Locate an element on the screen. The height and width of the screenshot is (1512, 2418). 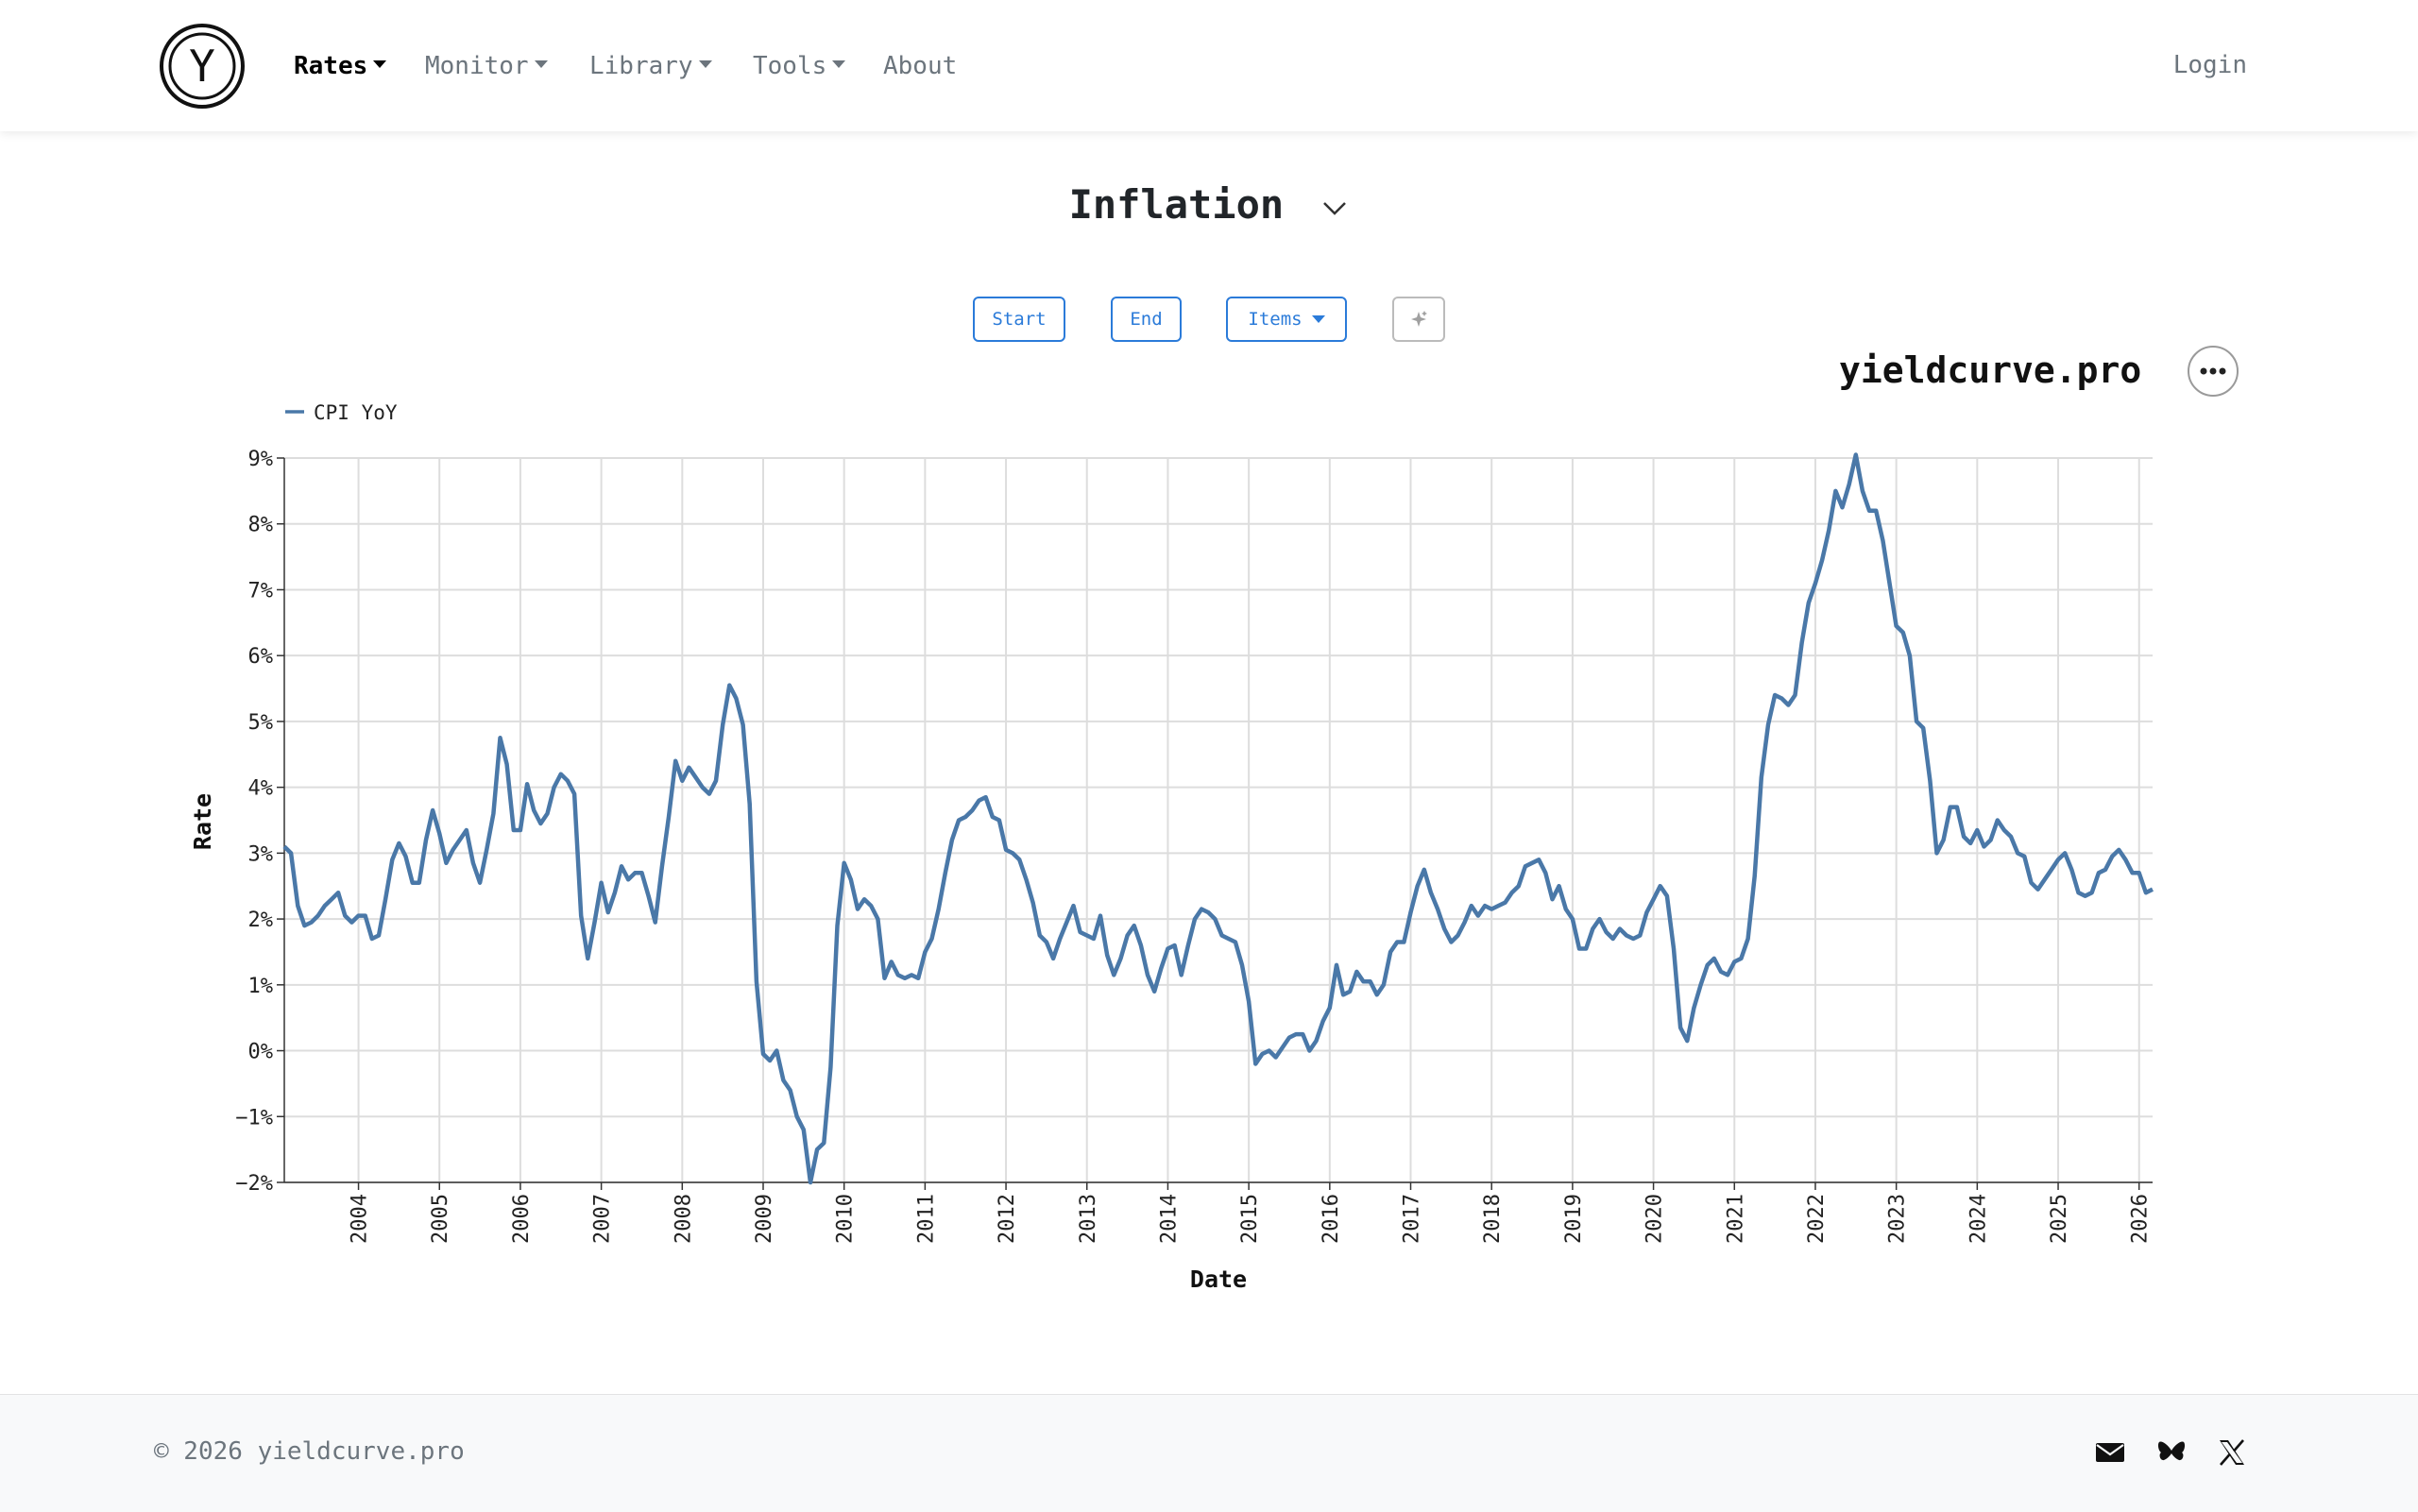
items-button-label: Items is located at coordinates (1275, 319).